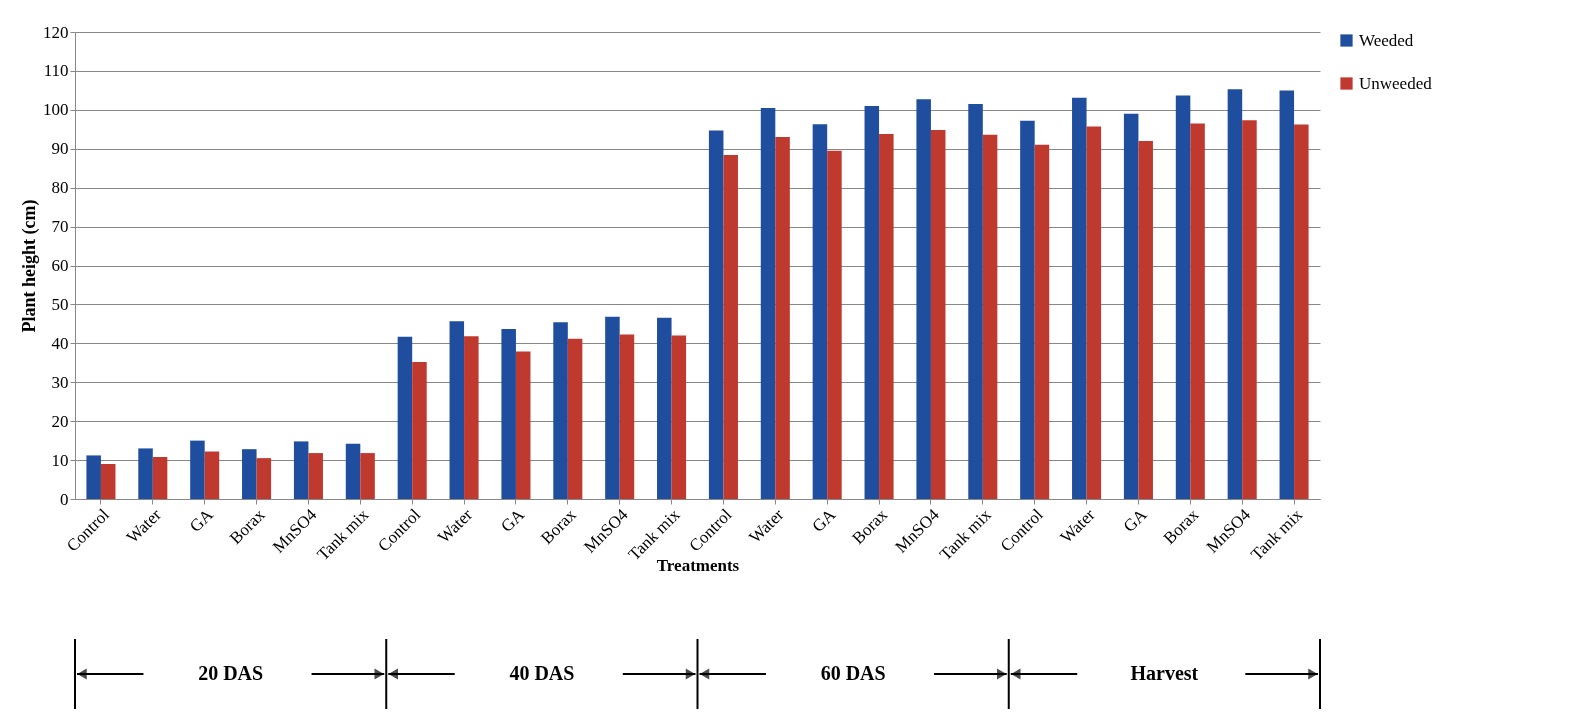 Image resolution: width=1570 pixels, height=714 pixels. I want to click on y-tick-label: 0, so click(64, 499).